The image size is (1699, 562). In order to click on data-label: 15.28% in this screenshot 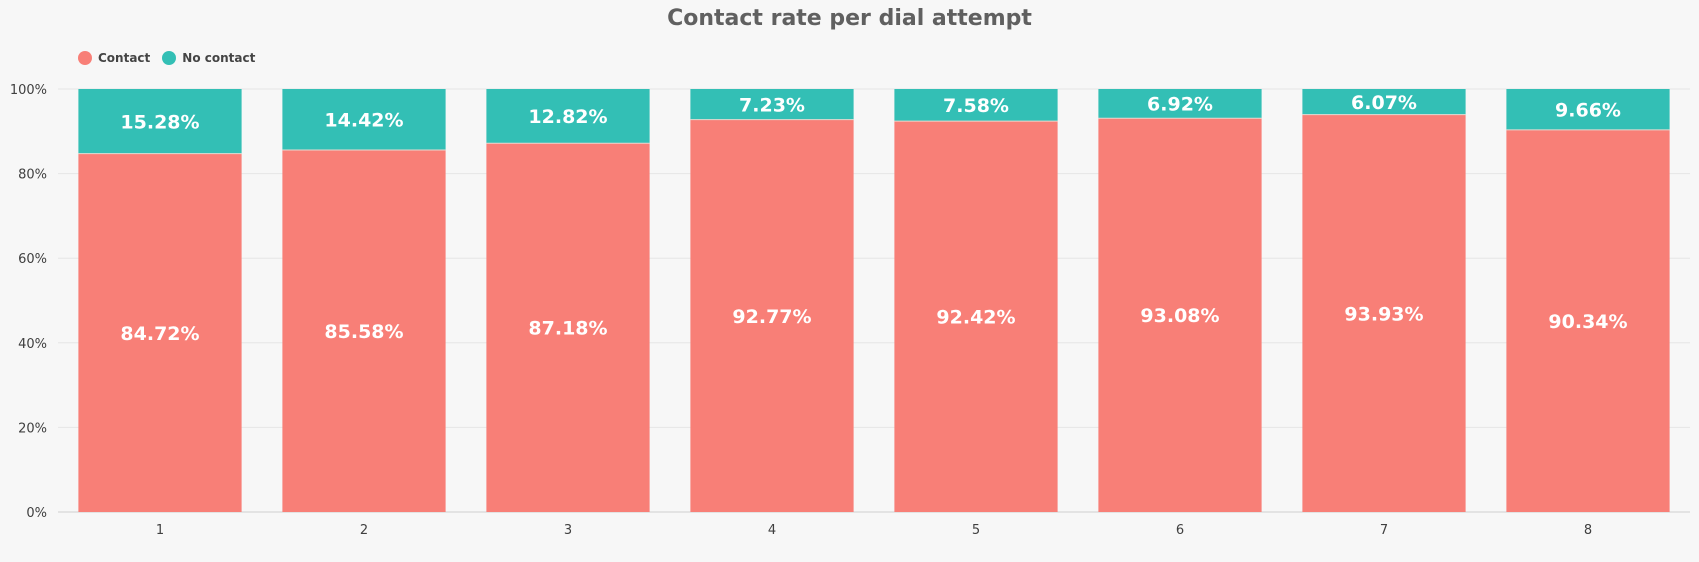, I will do `click(159, 122)`.